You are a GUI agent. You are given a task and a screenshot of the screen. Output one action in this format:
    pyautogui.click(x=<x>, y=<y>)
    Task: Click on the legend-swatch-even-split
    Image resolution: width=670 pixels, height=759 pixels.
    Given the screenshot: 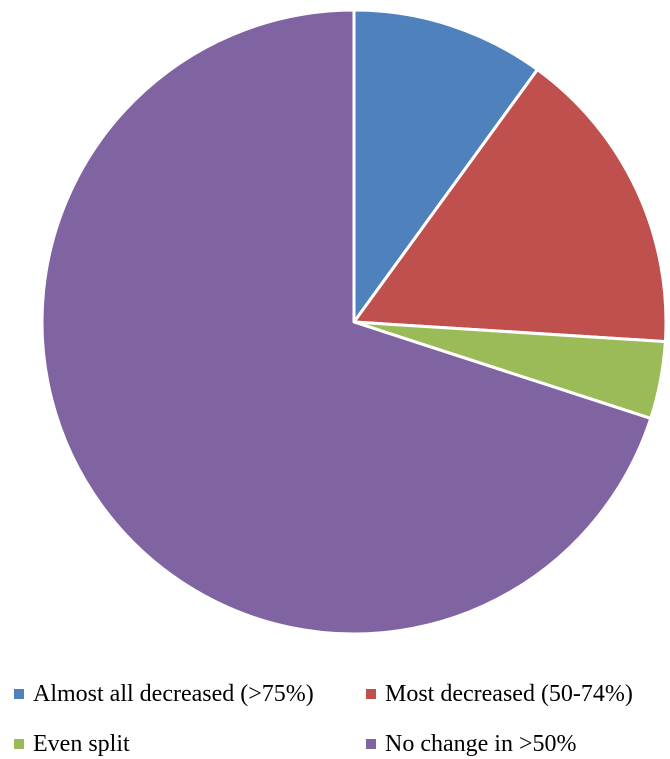 What is the action you would take?
    pyautogui.click(x=19, y=744)
    